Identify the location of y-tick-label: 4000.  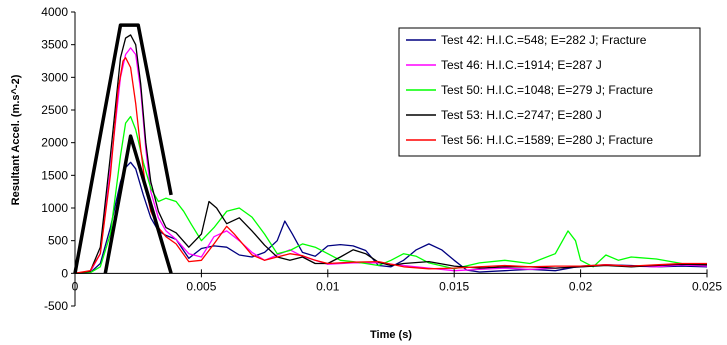
(54, 12).